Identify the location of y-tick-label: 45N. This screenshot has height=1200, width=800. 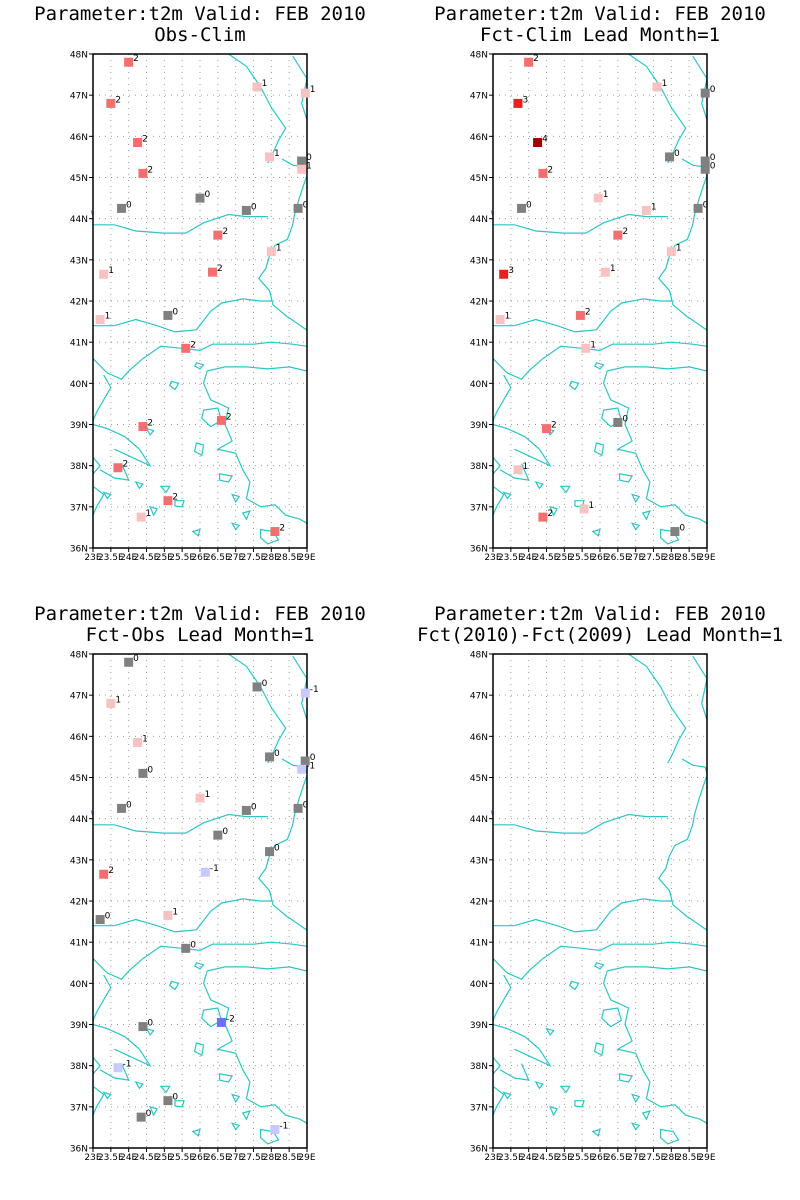
(79, 179).